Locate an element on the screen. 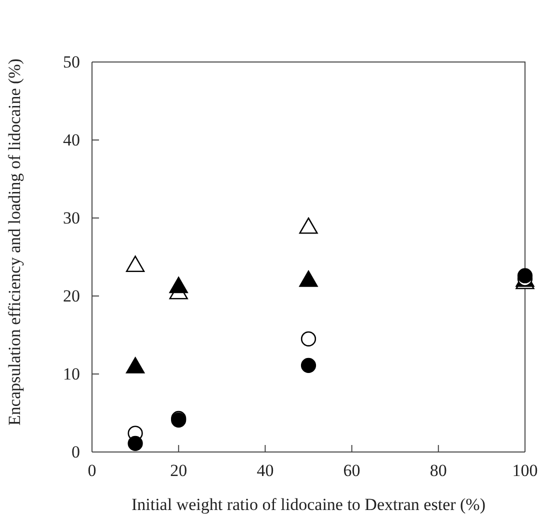 The width and height of the screenshot is (560, 526). y-axis-title: Encapsulation efficiency and loading of lidocaine (%) is located at coordinates (14, 242).